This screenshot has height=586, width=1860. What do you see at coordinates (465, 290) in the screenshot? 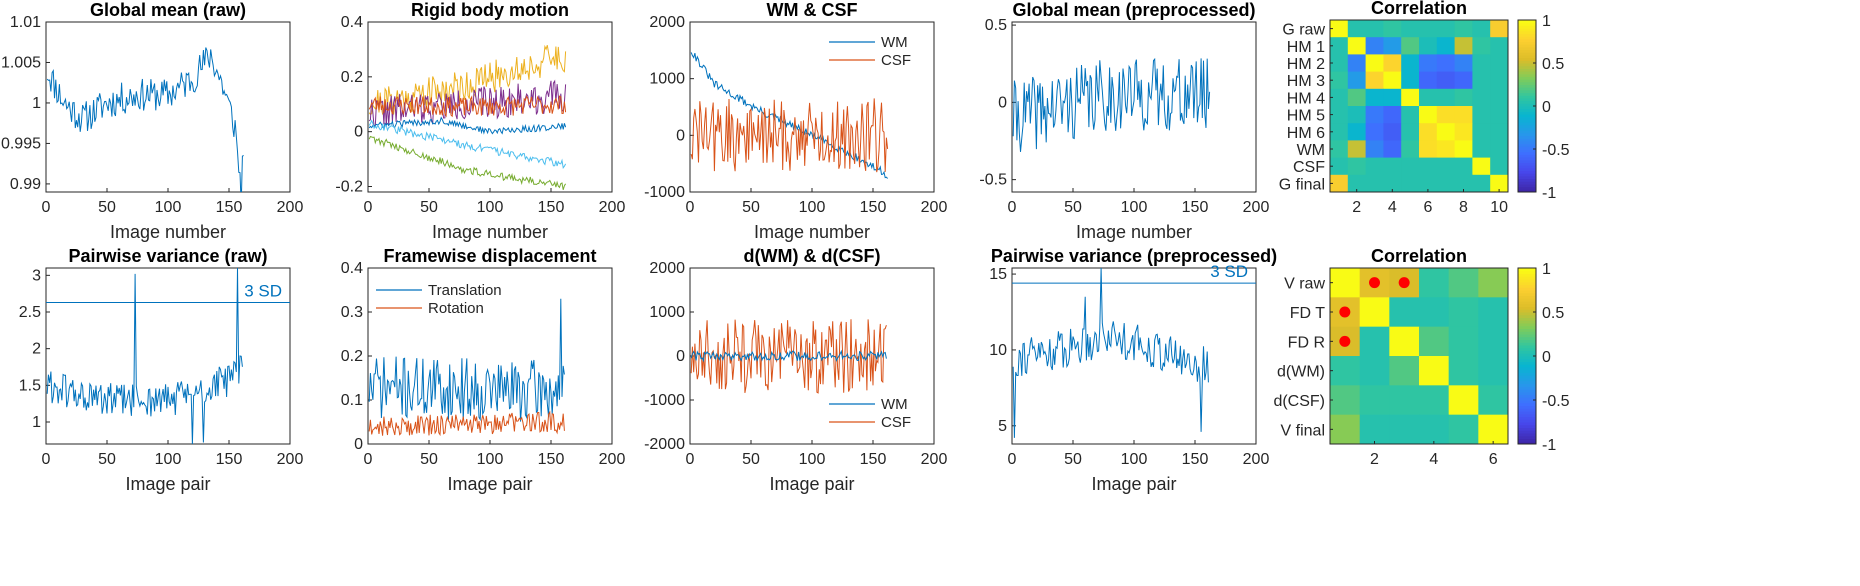
I see `legend-label: Translation` at bounding box center [465, 290].